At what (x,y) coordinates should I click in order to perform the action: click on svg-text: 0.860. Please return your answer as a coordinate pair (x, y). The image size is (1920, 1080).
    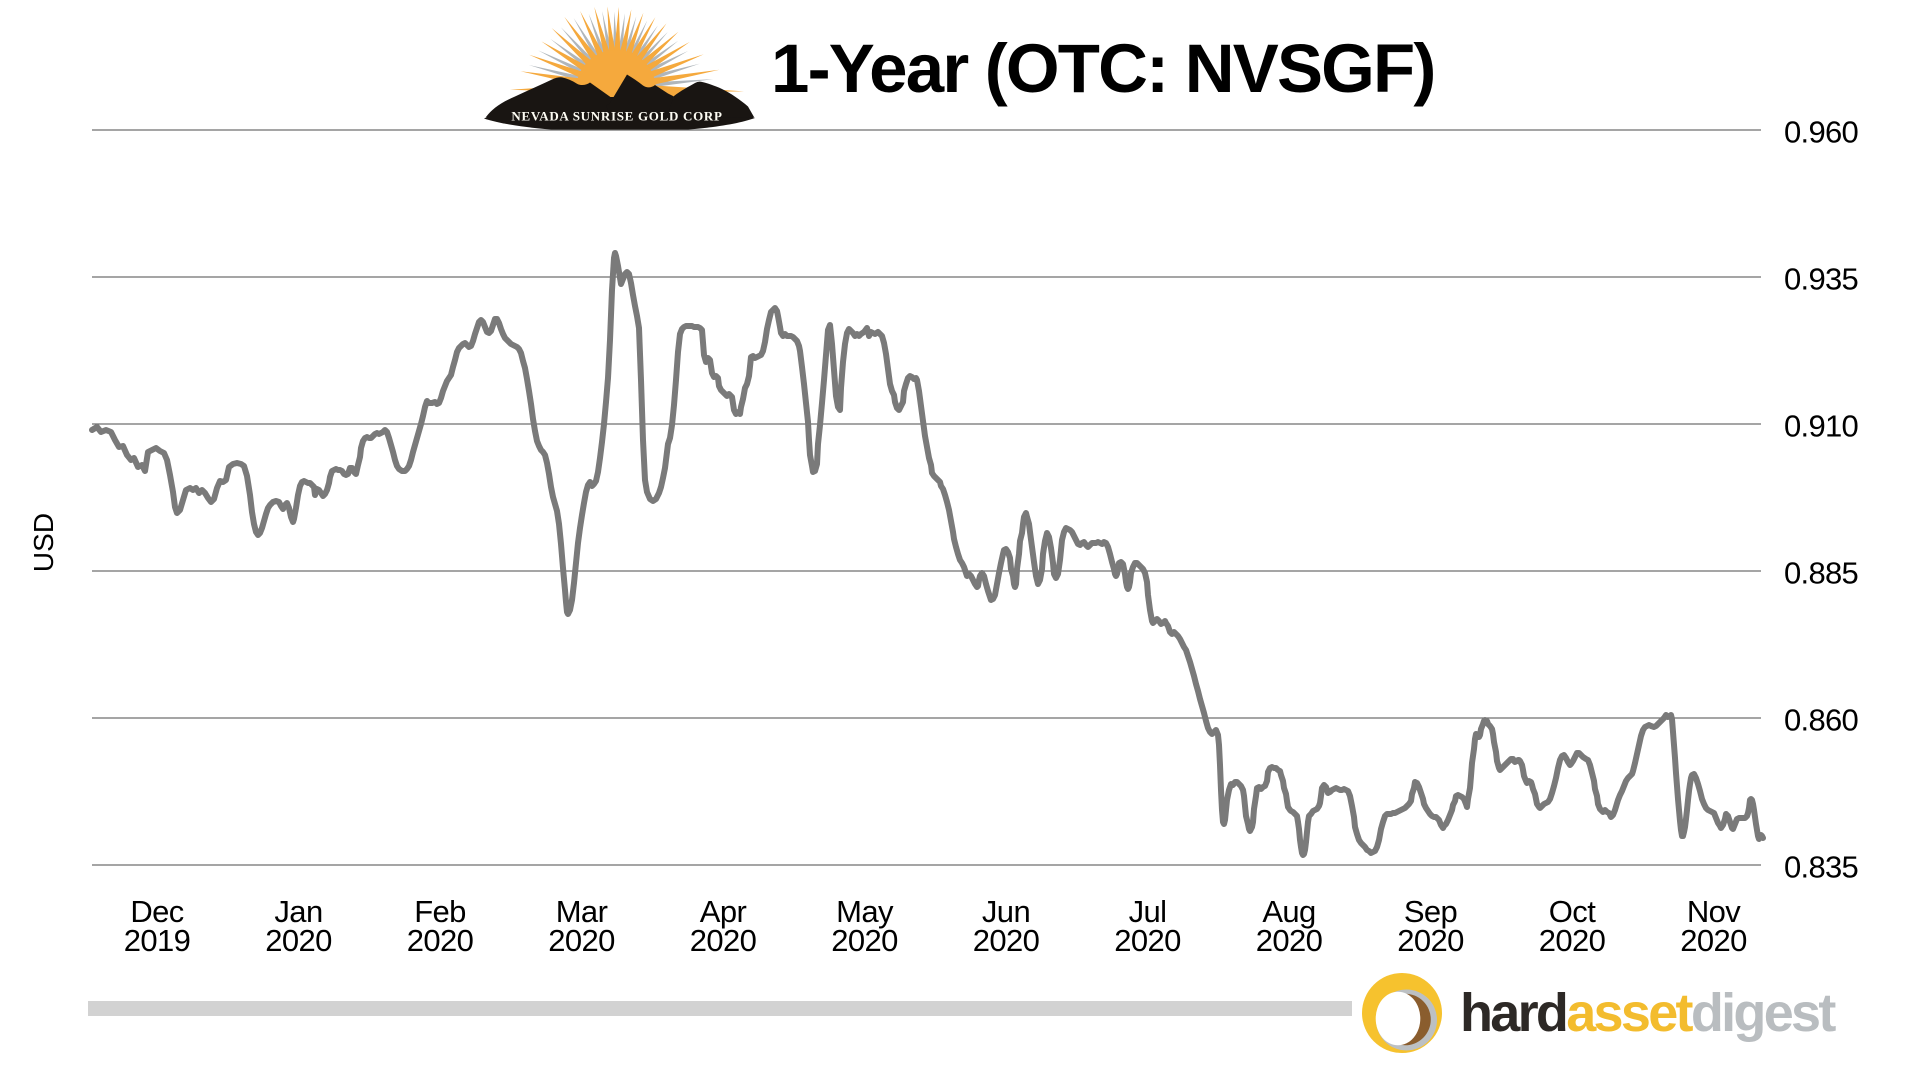
    Looking at the image, I should click on (1821, 720).